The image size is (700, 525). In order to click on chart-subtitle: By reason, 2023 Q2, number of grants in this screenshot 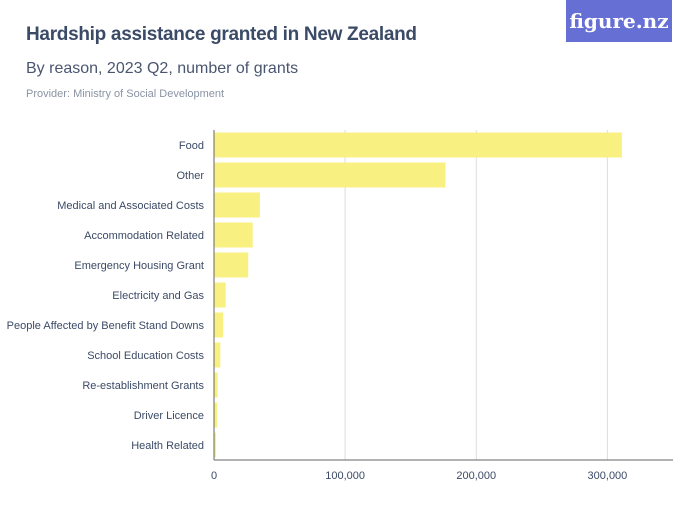, I will do `click(162, 68)`.